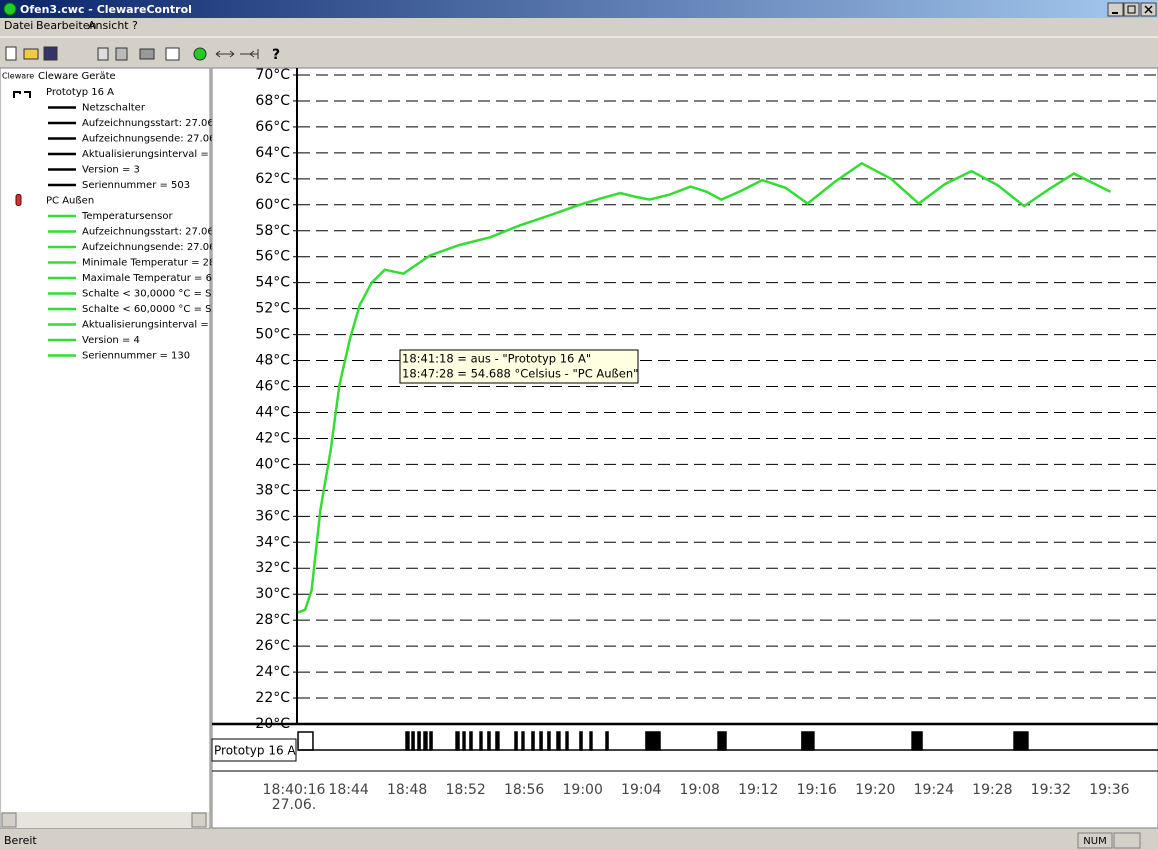 This screenshot has width=1158, height=850. What do you see at coordinates (66, 25) in the screenshot?
I see `menu-item: Bearbeiten` at bounding box center [66, 25].